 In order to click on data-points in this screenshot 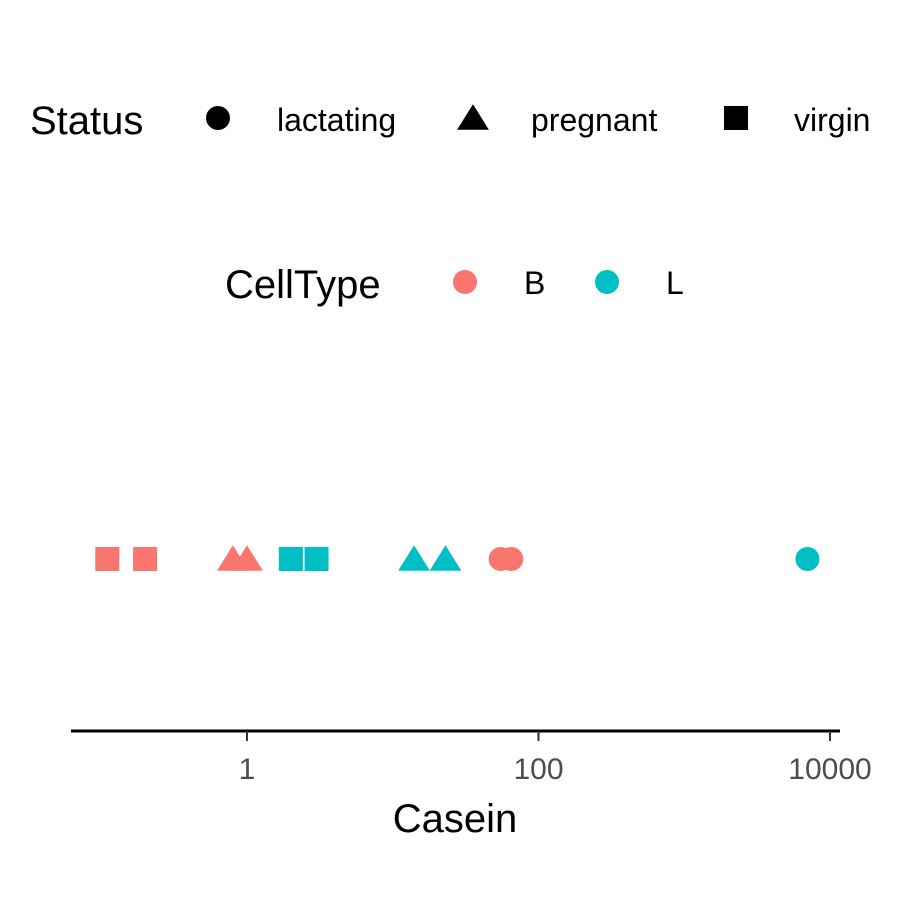, I will do `click(457, 558)`.